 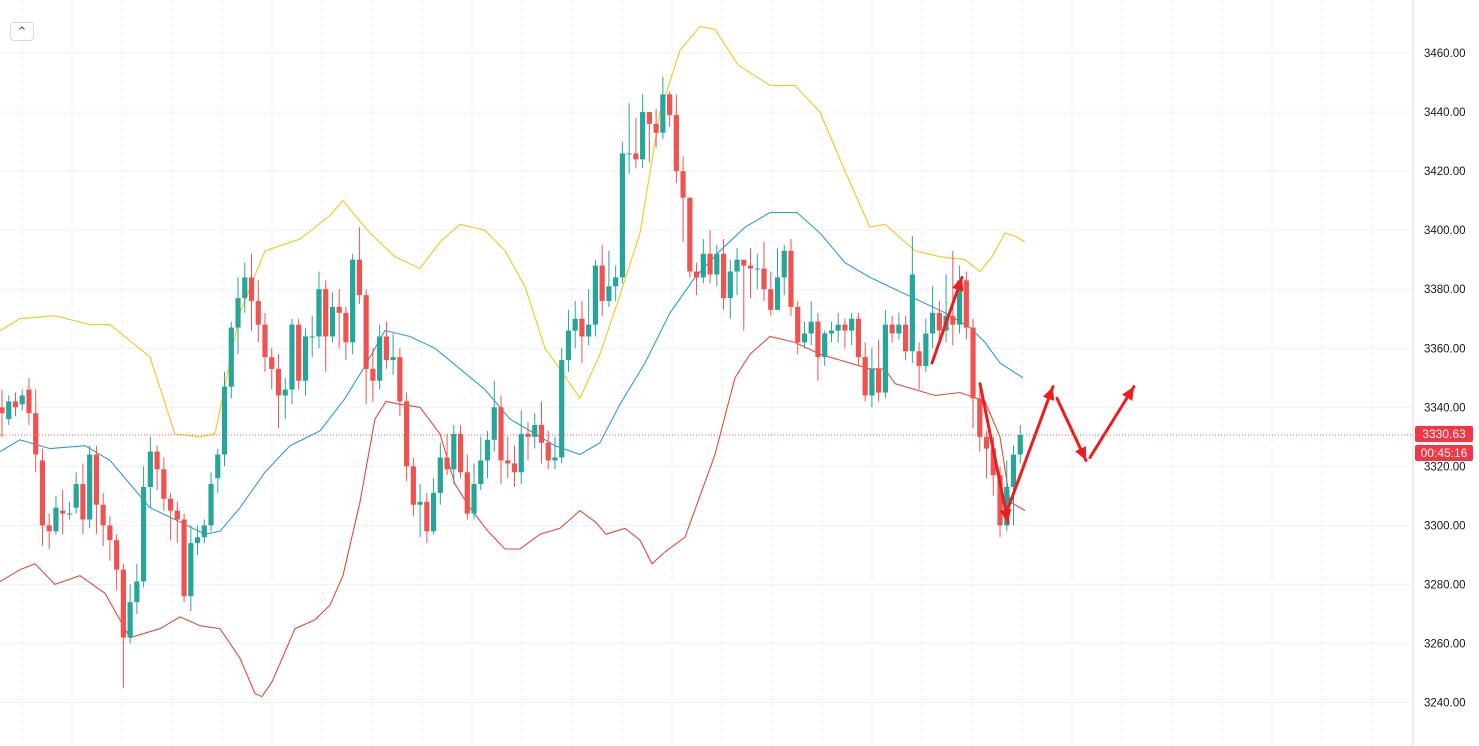 What do you see at coordinates (1445, 585) in the screenshot?
I see `y-tick-label: 3280.00` at bounding box center [1445, 585].